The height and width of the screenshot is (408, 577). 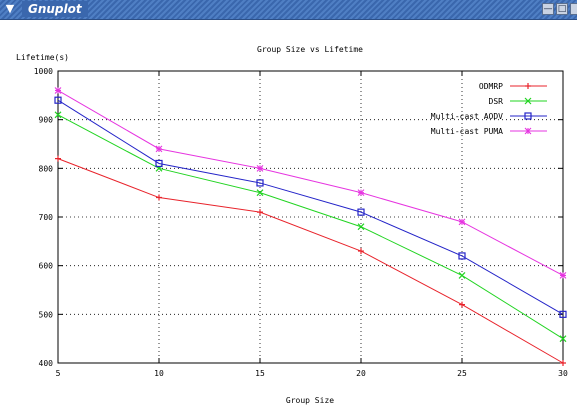 I want to click on legend-label: Multi-cast AODV, so click(x=467, y=116).